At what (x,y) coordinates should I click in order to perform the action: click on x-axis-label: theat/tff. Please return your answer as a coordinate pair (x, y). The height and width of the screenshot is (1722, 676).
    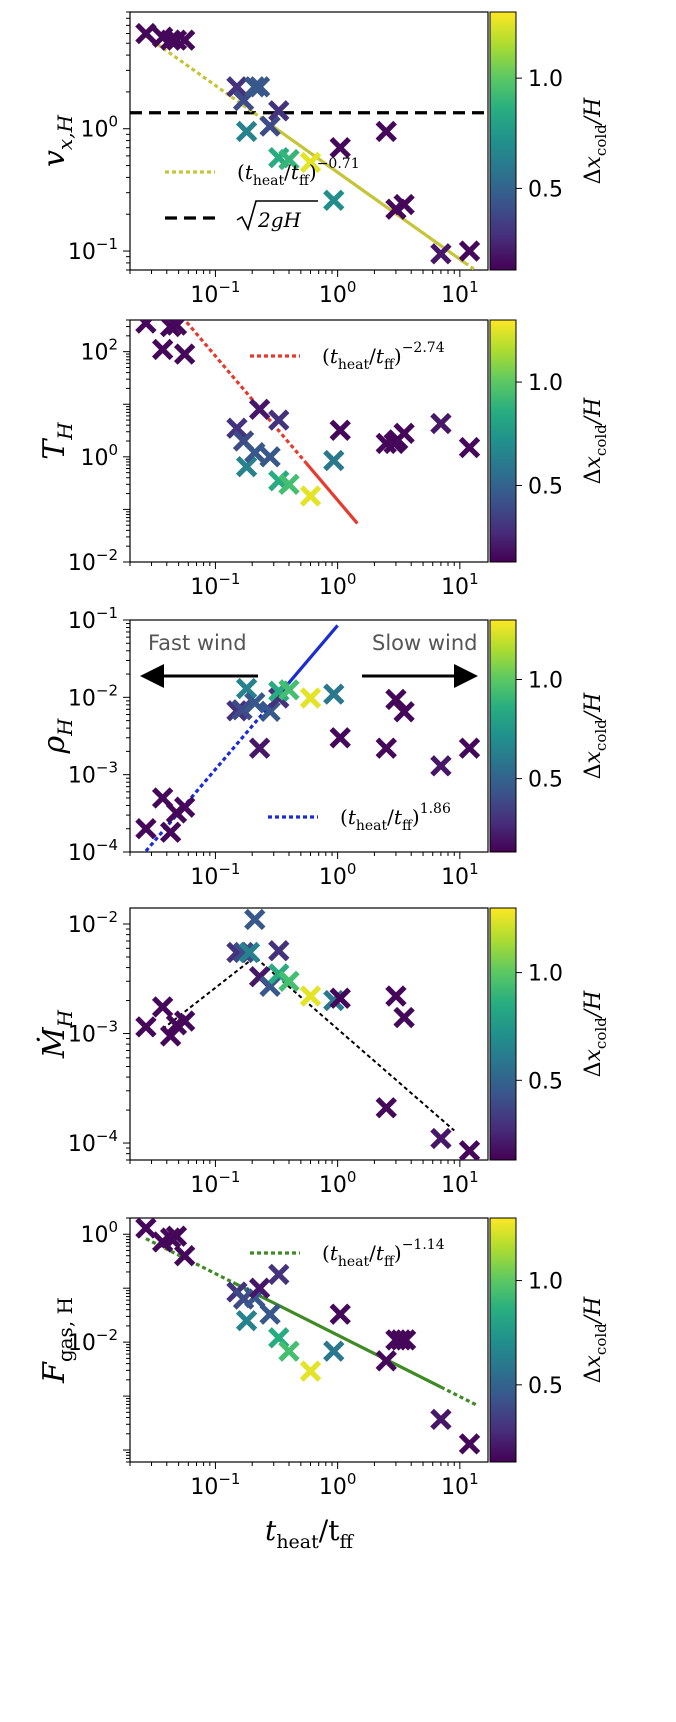
    Looking at the image, I should click on (309, 1533).